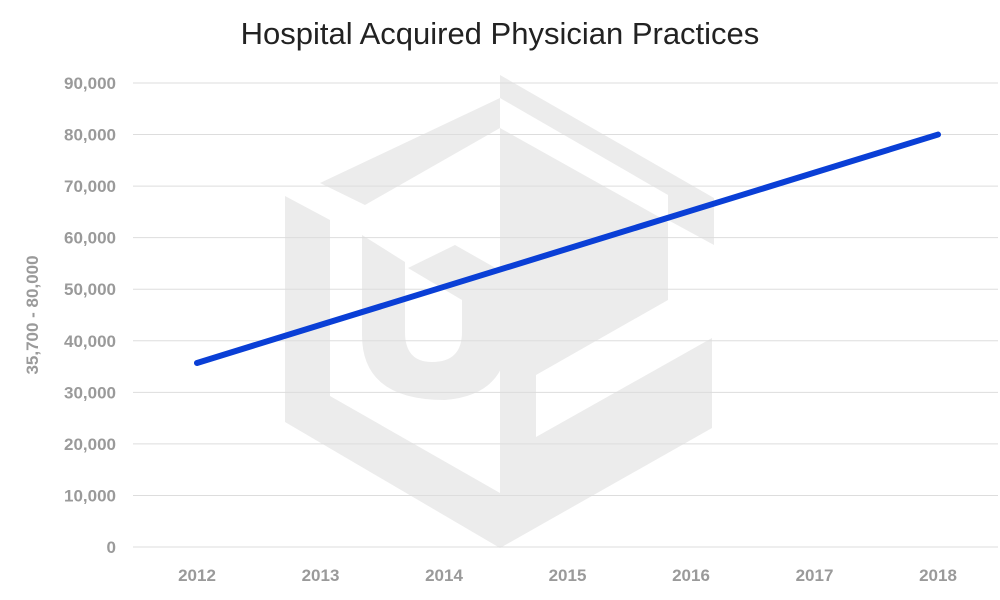 Image resolution: width=1000 pixels, height=600 pixels. I want to click on chart-title: Hospital Acquired Physician Practices, so click(500, 33).